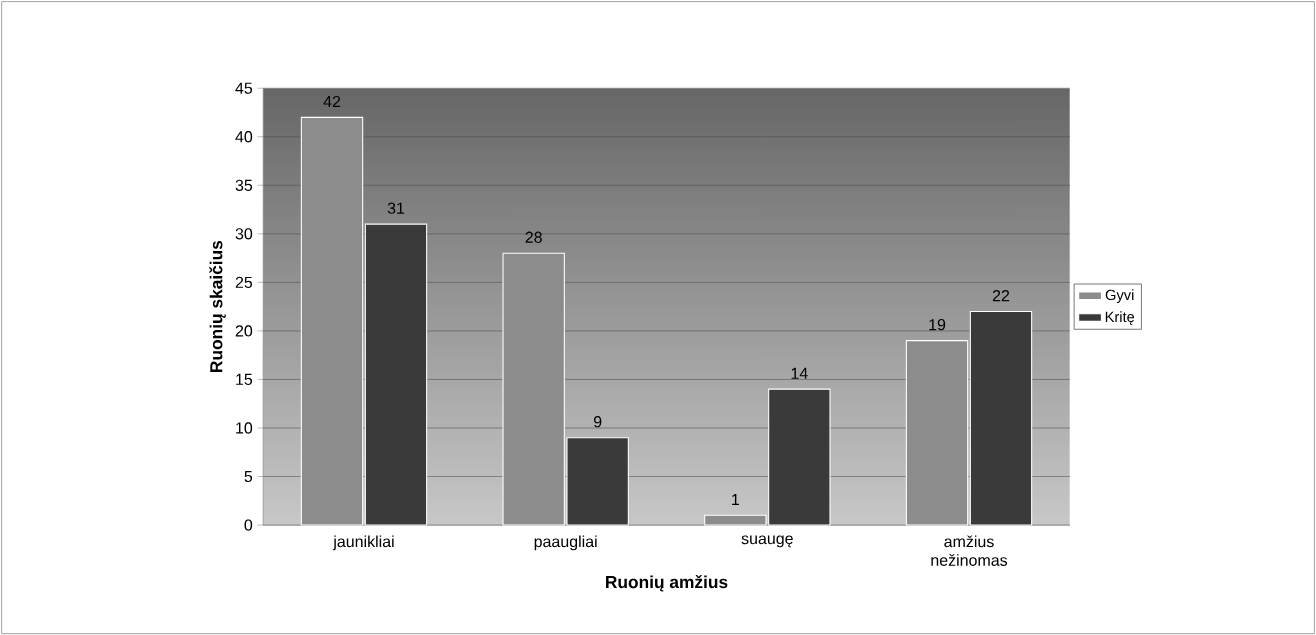 This screenshot has height=635, width=1316. Describe the element at coordinates (363, 543) in the screenshot. I see `x-tick-label: jaunikliai` at that location.